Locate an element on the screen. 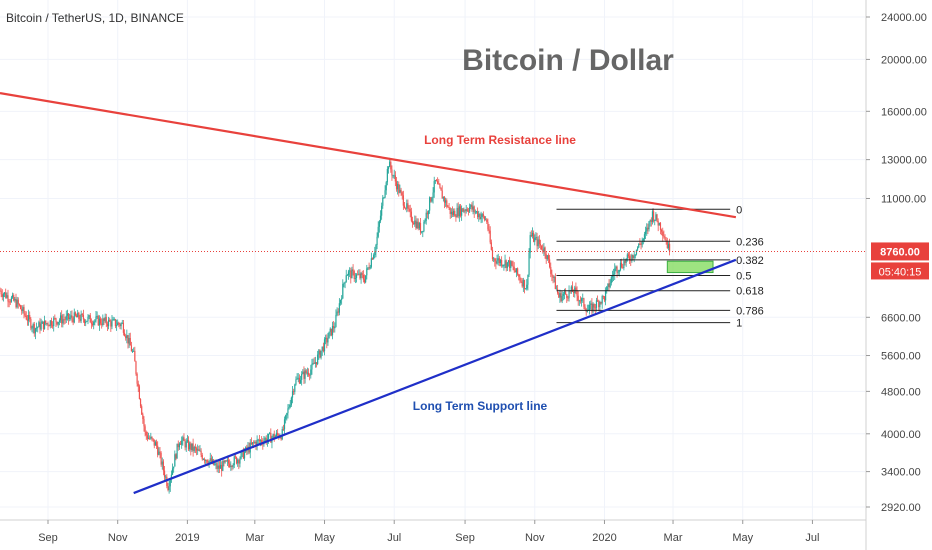 This screenshot has height=550, width=932. price-tick-label: 13000.00 is located at coordinates (904, 161).